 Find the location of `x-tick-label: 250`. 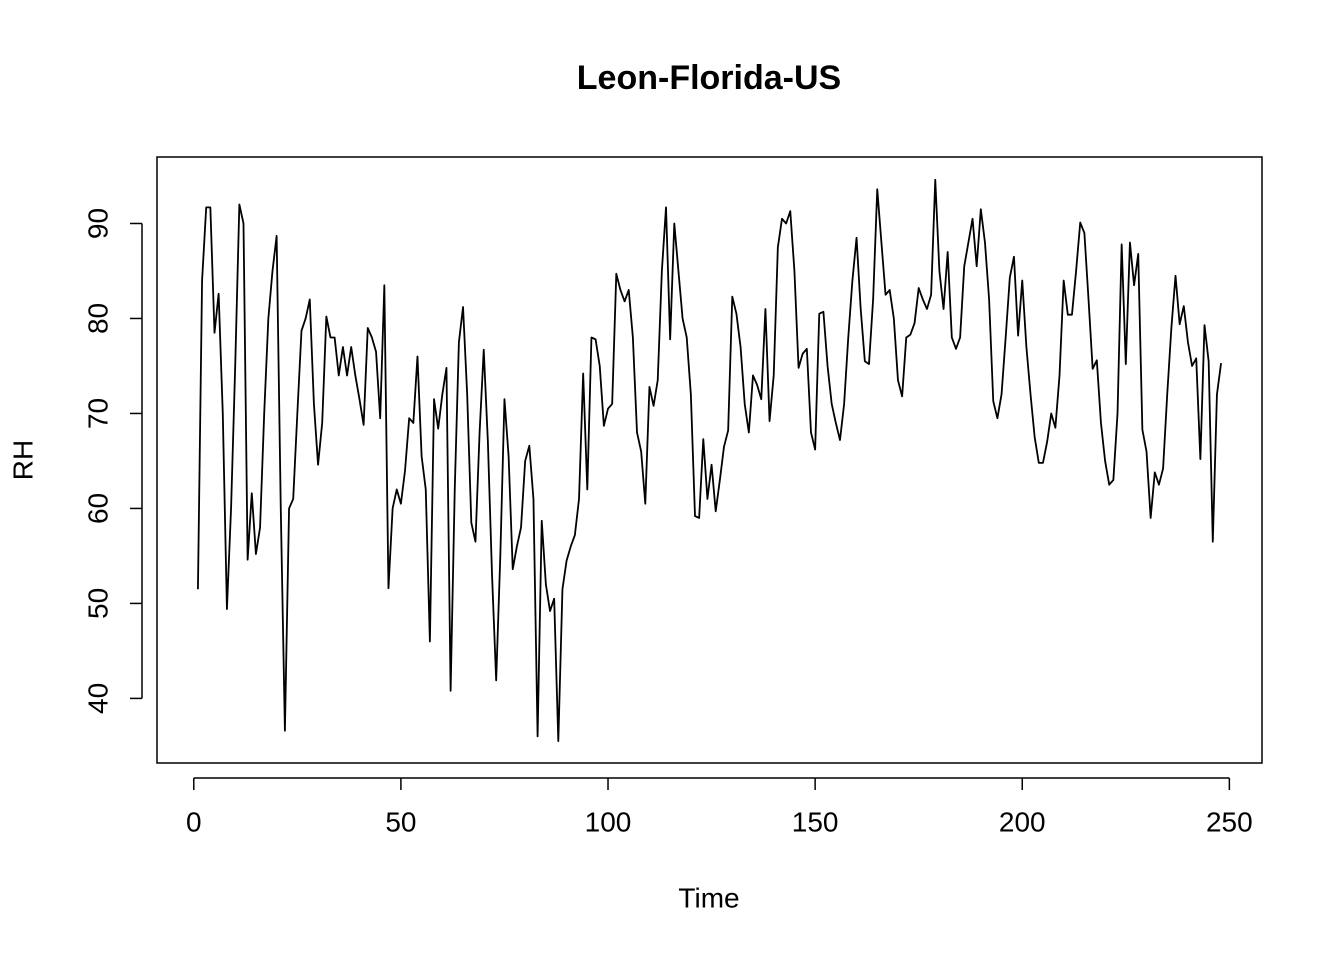

x-tick-label: 250 is located at coordinates (1229, 821).